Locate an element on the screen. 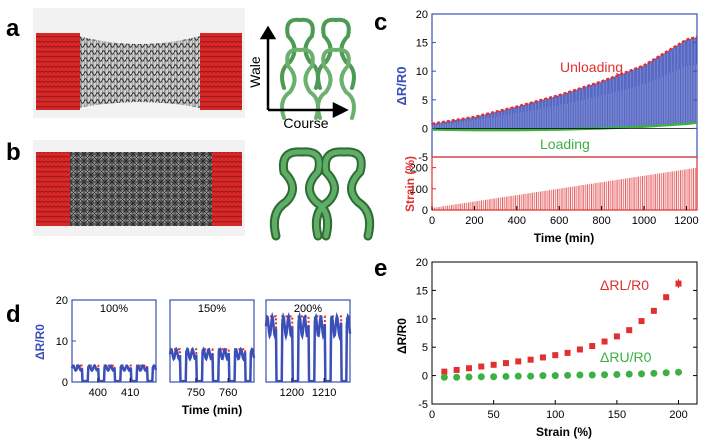  y-tick-label: 200 is located at coordinates (419, 169).